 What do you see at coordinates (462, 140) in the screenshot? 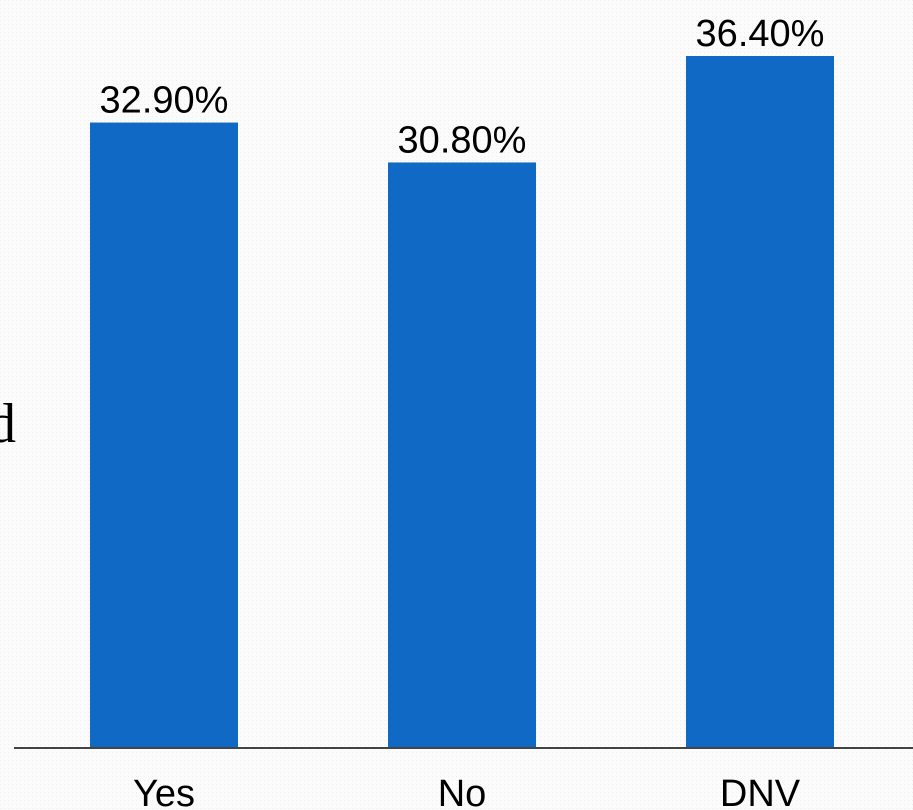
I see `data-label-no: 30.80%` at bounding box center [462, 140].